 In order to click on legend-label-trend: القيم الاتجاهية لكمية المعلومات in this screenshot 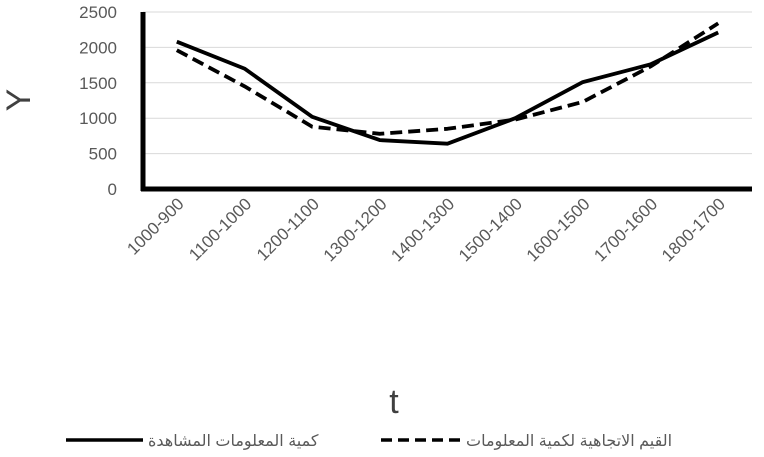, I will do `click(569, 442)`.